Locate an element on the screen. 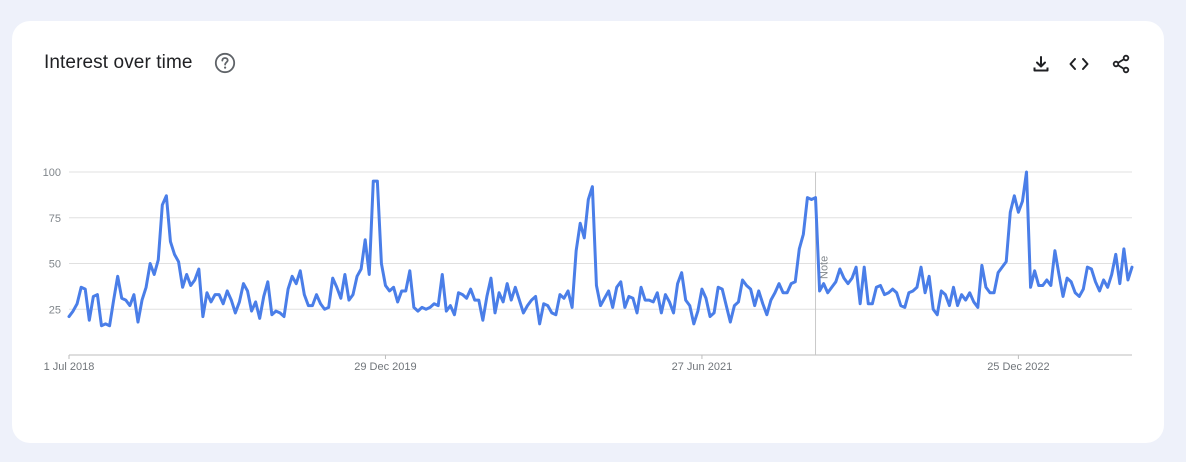  x-tick-label: 29 Dec 2019 is located at coordinates (385, 367).